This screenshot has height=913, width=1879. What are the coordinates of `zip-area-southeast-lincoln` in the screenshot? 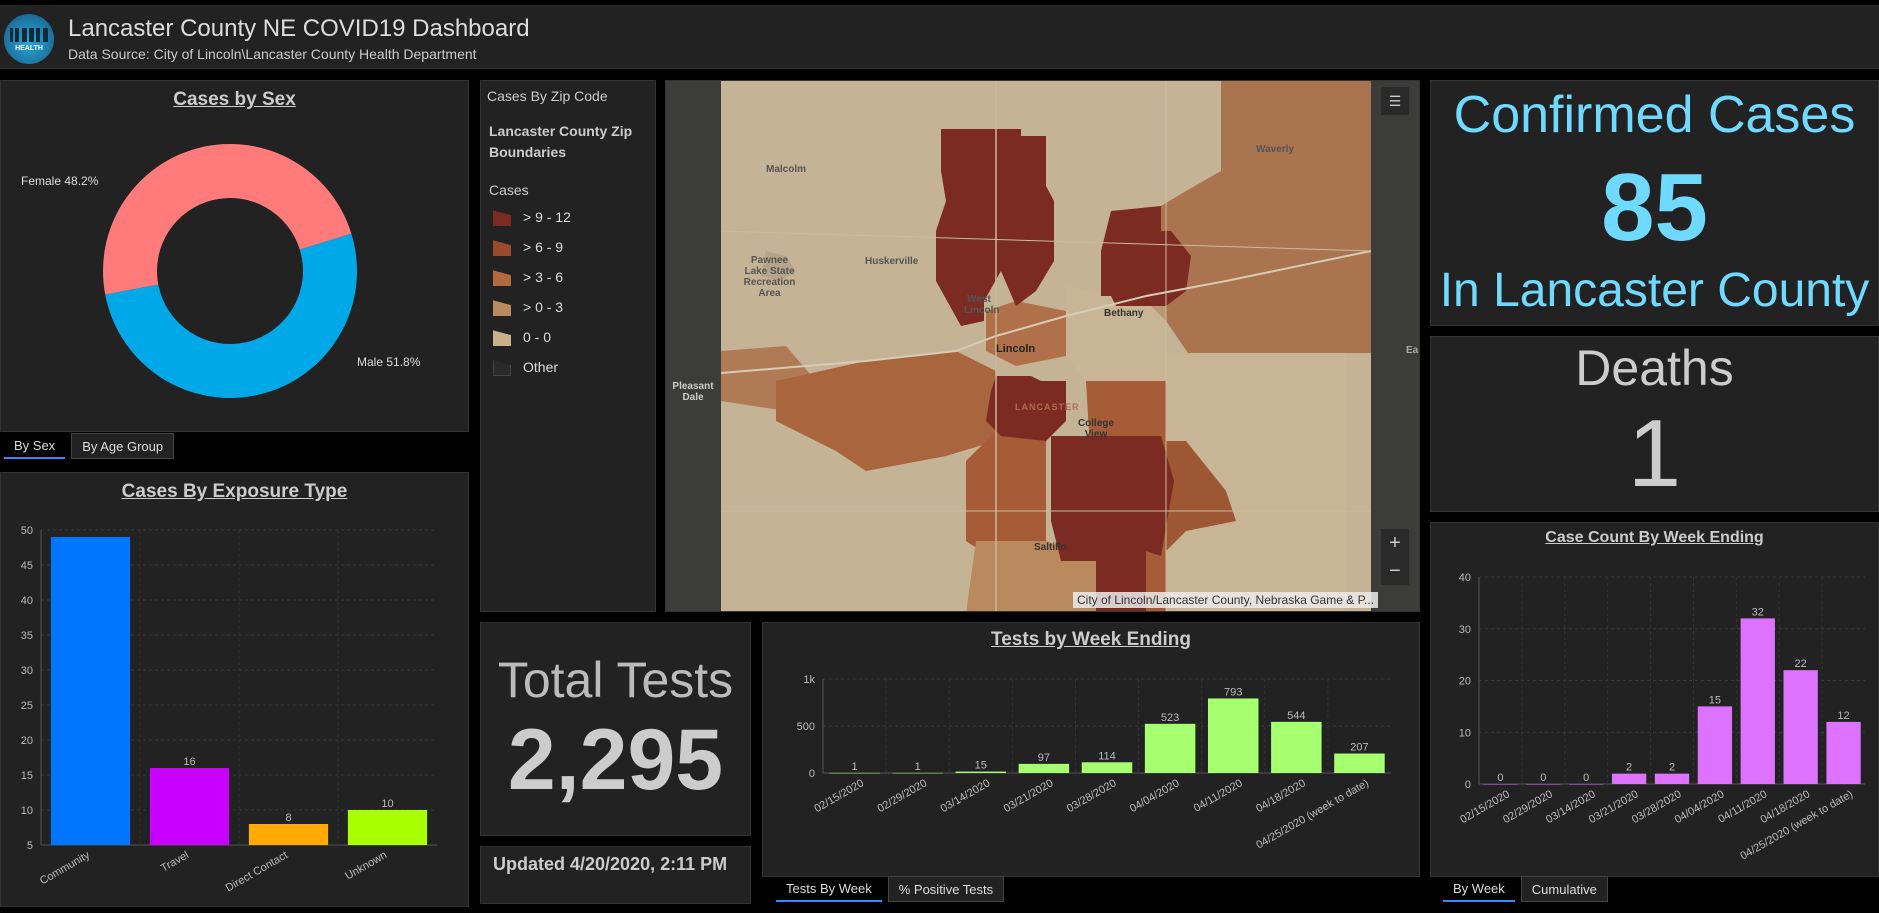 It's located at (1201, 496).